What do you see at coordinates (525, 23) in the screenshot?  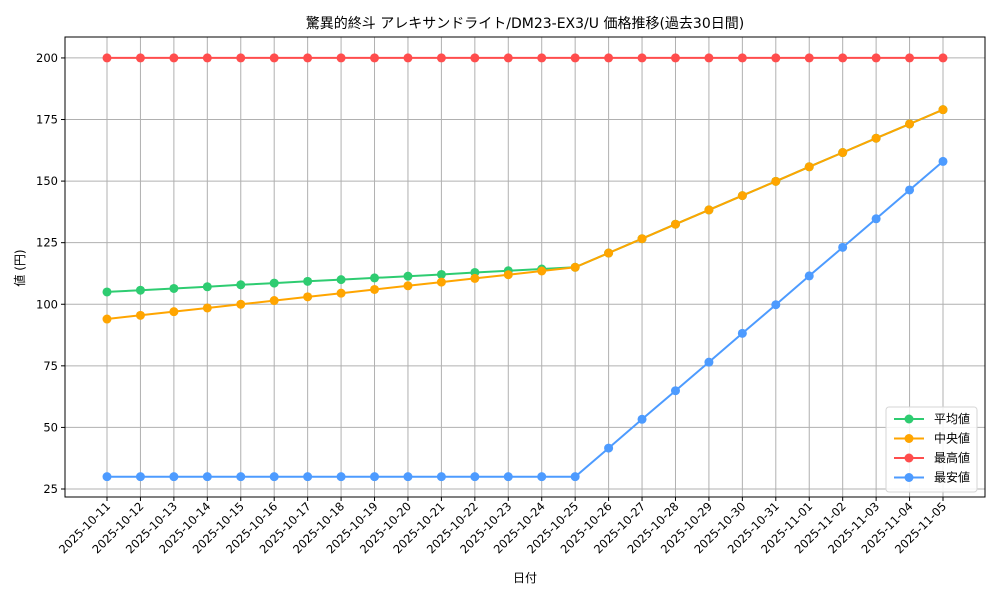 I see `chart-title: 驚異的終斗 アレキサンドライト/DM23-EX3/U 価格推移(過去30日間)` at bounding box center [525, 23].